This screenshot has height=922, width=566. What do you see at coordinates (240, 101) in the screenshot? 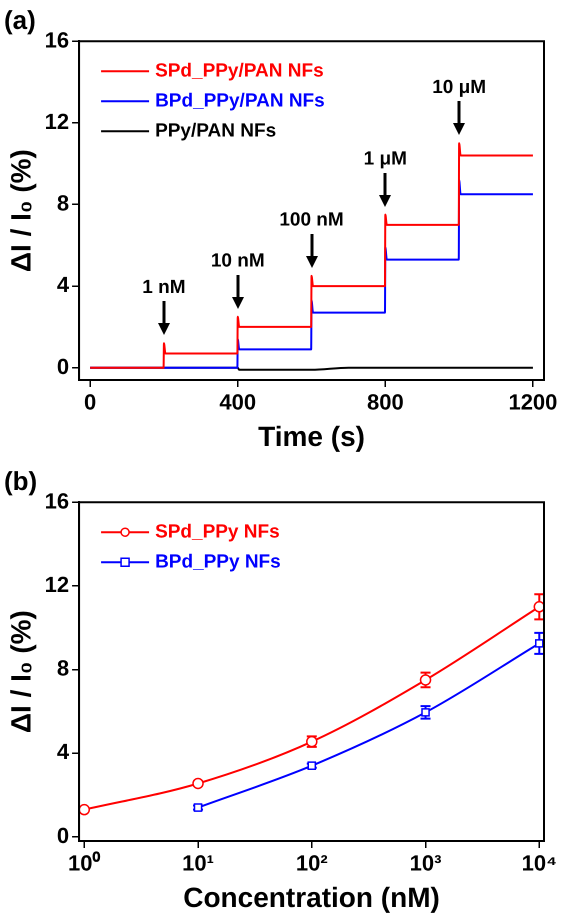
I see `legend-label: BPd_PPy/PAN NFs` at bounding box center [240, 101].